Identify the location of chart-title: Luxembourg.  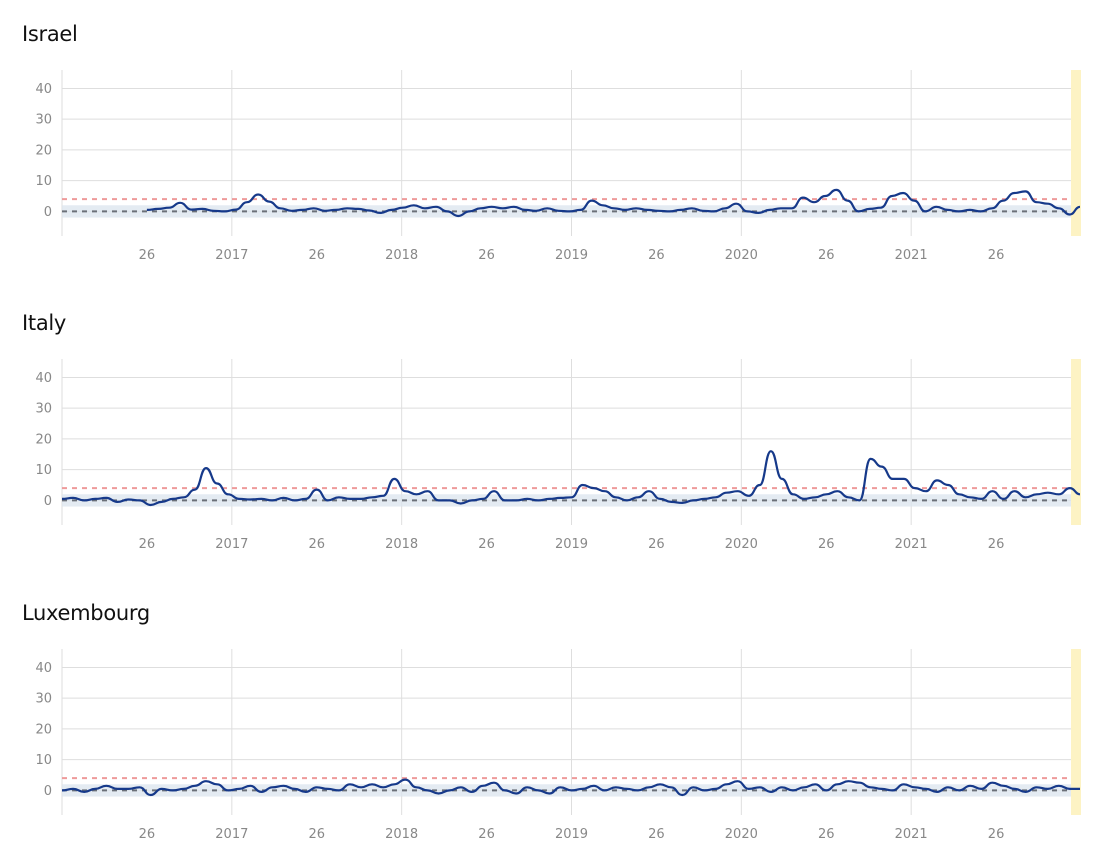
(86, 613).